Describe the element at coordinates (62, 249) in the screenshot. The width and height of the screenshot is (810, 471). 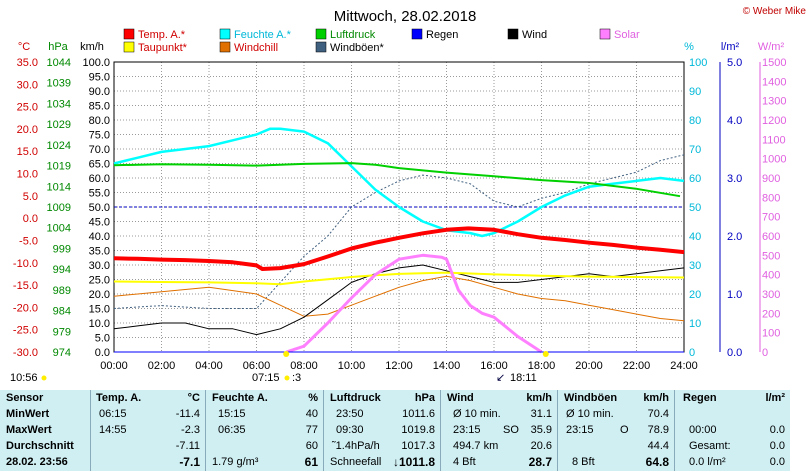
I see `pressure-tick-label: 999` at that location.